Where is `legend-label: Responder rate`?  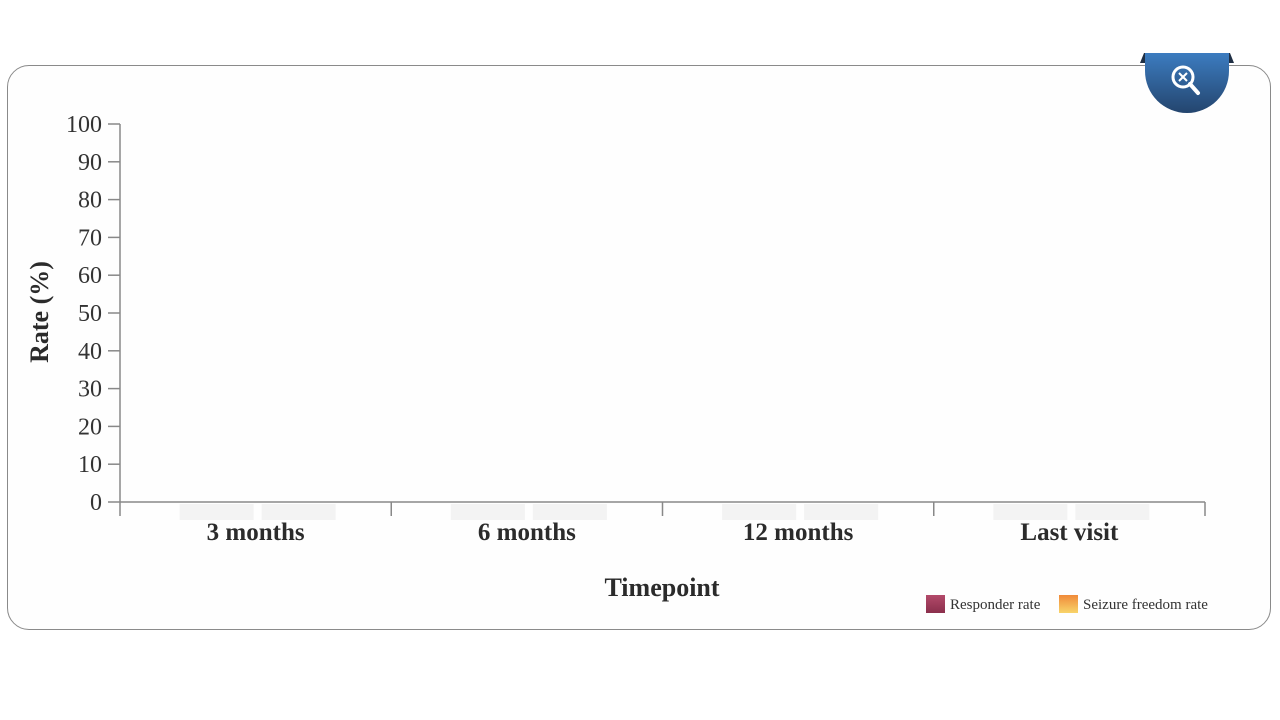
legend-label: Responder rate is located at coordinates (995, 605).